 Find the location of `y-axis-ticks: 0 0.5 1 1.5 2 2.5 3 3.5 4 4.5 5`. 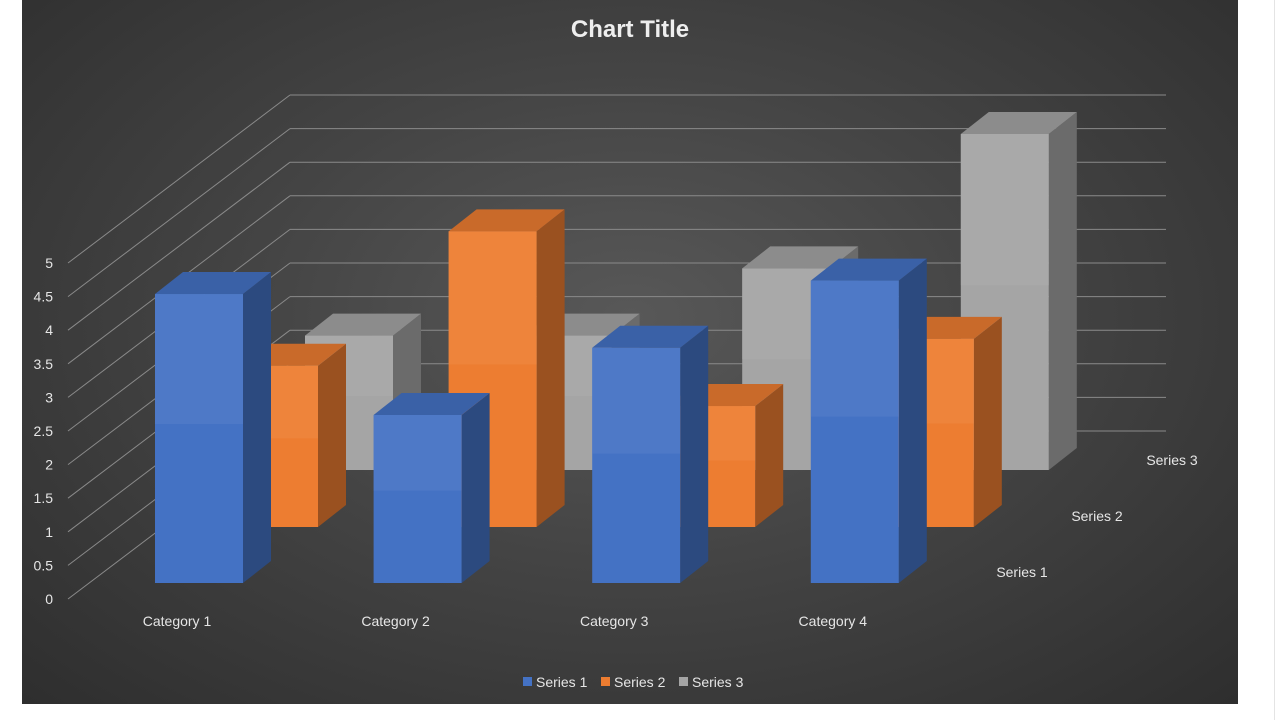

y-axis-ticks: 0 0.5 1 1.5 2 2.5 3 3.5 4 4.5 5 is located at coordinates (44, 431).